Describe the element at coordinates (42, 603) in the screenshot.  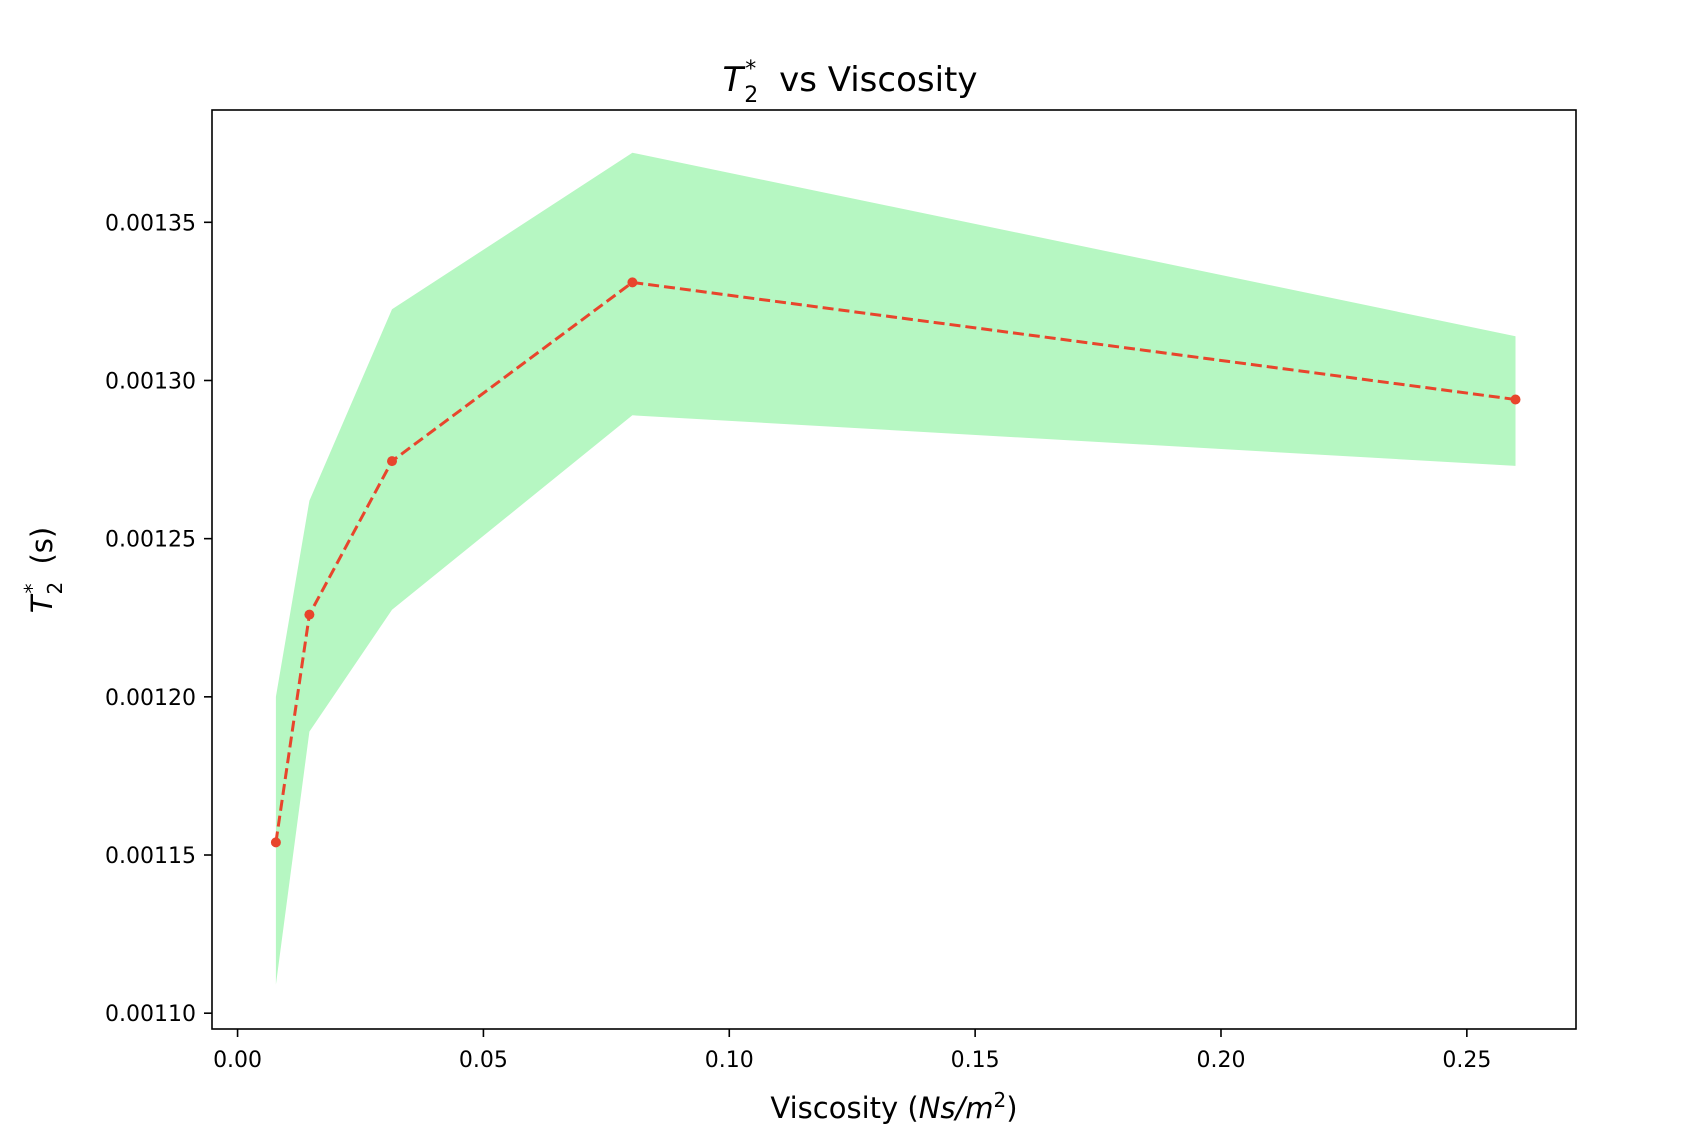
I see `y-axis-title-variable: T` at that location.